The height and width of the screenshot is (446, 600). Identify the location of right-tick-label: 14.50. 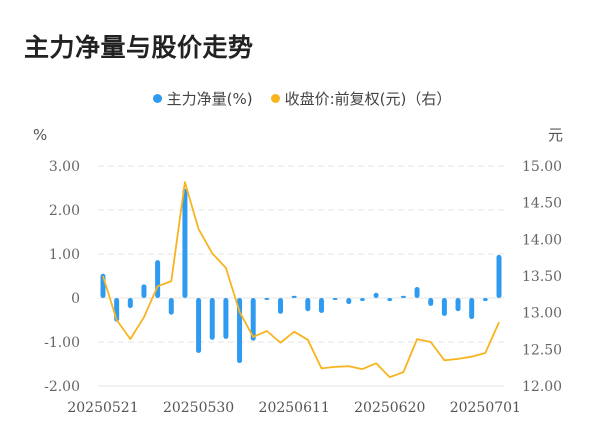
(542, 204).